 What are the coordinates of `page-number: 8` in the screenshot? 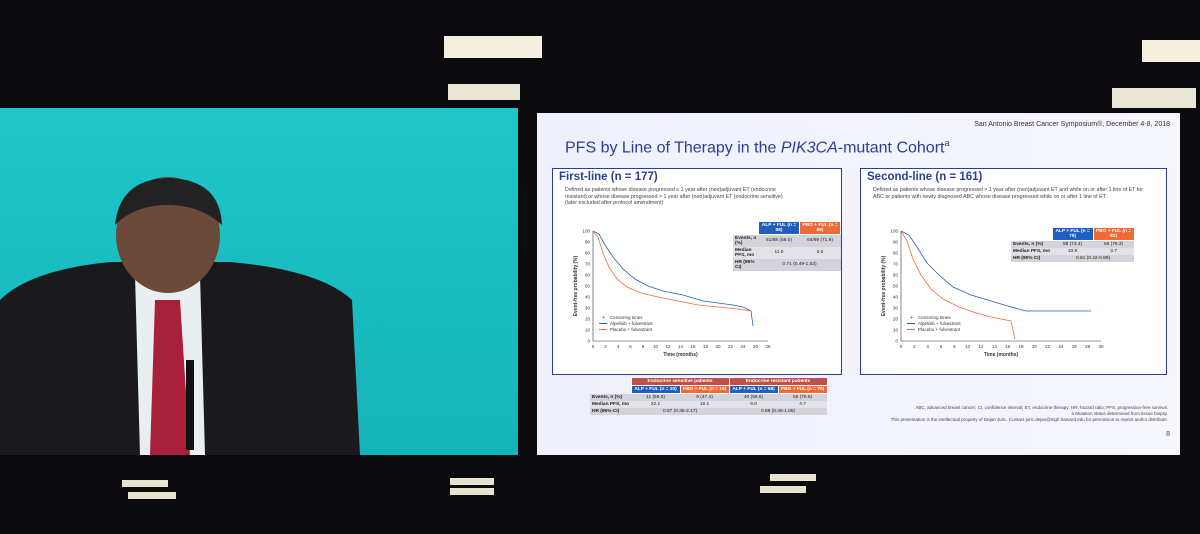 It's located at (1168, 434).